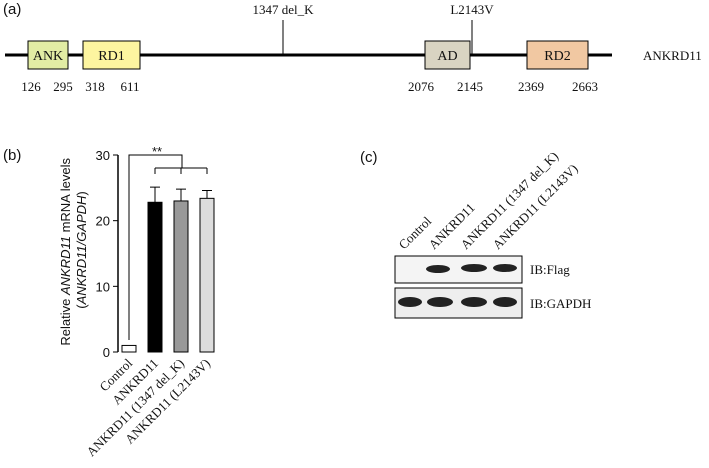 This screenshot has width=709, height=468. Describe the element at coordinates (585, 86) in the screenshot. I see `domain-end: 2663` at that location.